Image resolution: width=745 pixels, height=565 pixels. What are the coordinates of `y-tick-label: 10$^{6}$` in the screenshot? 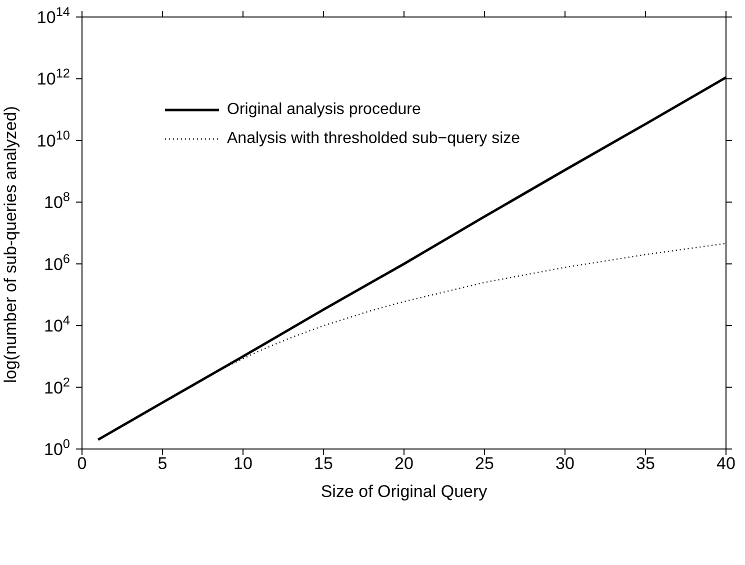 It's located at (57, 262).